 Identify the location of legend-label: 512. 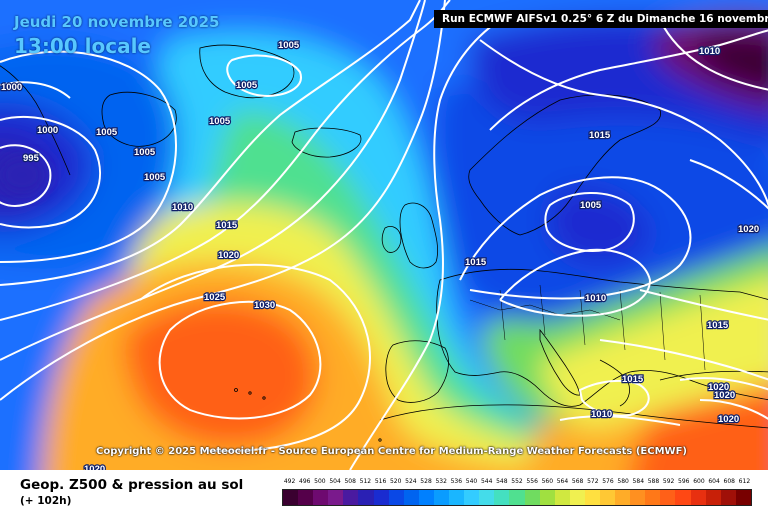
(365, 481).